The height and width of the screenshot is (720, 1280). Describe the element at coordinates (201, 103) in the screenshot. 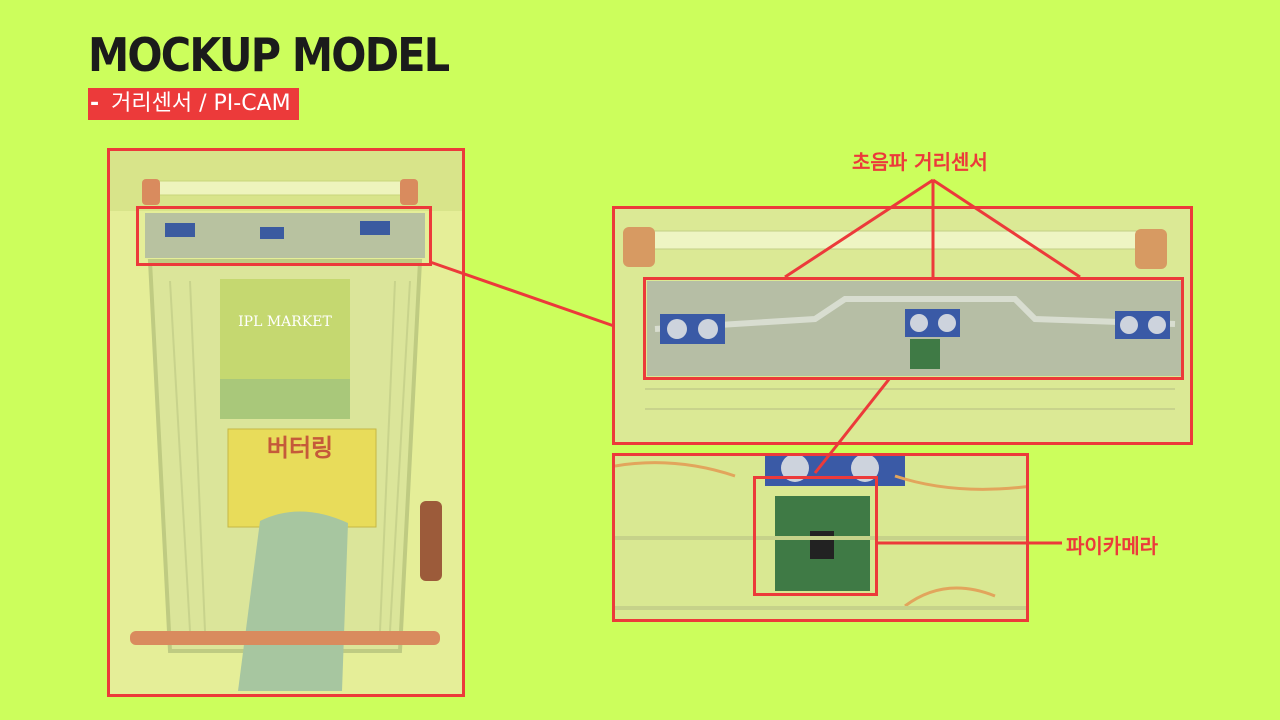

I see `subtitle-text: 거리센서 / PI-CAM` at that location.